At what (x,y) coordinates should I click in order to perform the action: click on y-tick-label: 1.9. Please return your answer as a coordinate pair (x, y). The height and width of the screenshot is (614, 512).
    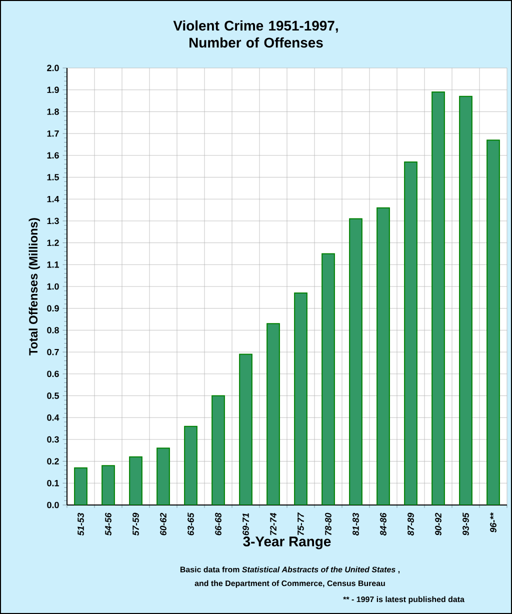
    Looking at the image, I should click on (53, 90).